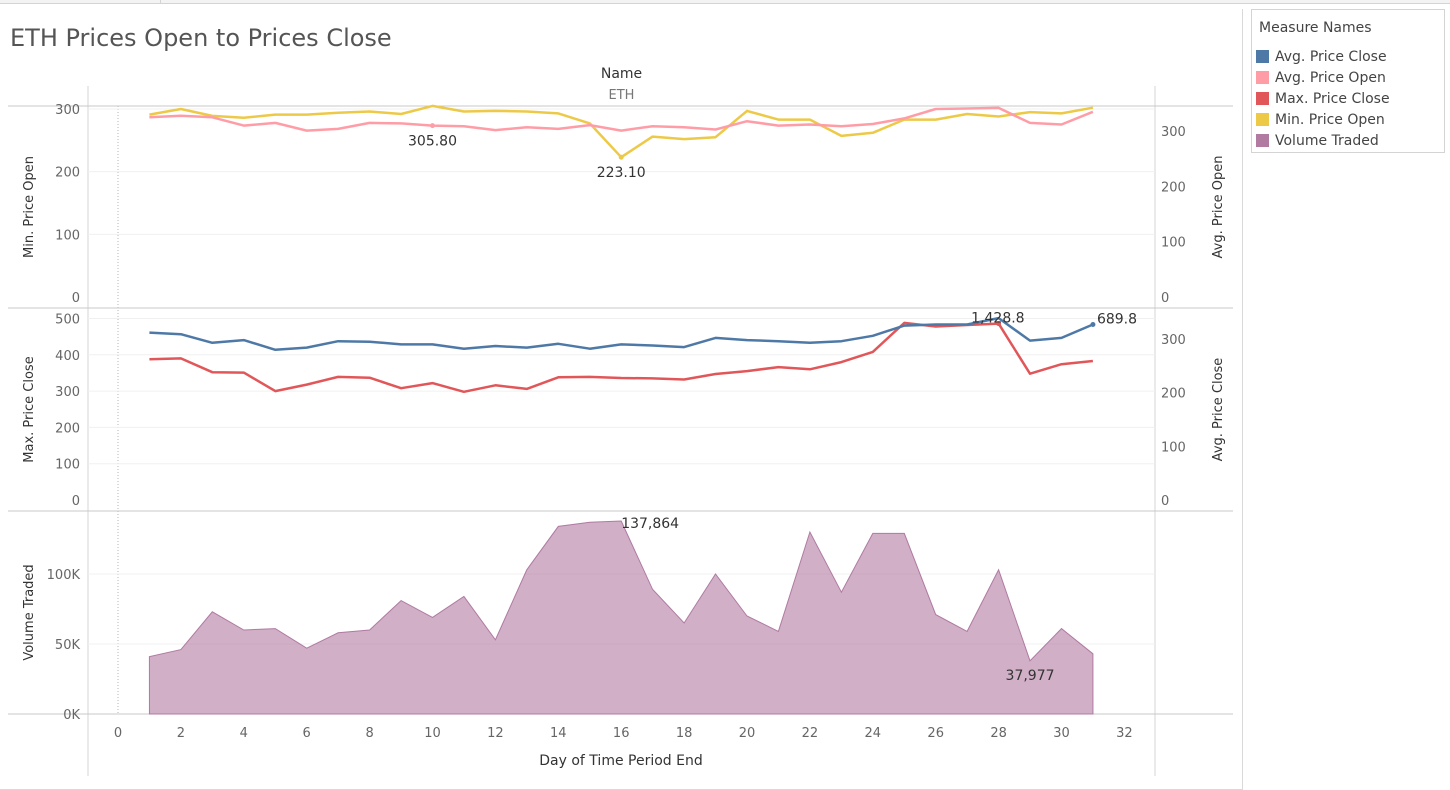 The image size is (1450, 790). What do you see at coordinates (29, 409) in the screenshot?
I see `left-axis-title: Max. Price Close` at bounding box center [29, 409].